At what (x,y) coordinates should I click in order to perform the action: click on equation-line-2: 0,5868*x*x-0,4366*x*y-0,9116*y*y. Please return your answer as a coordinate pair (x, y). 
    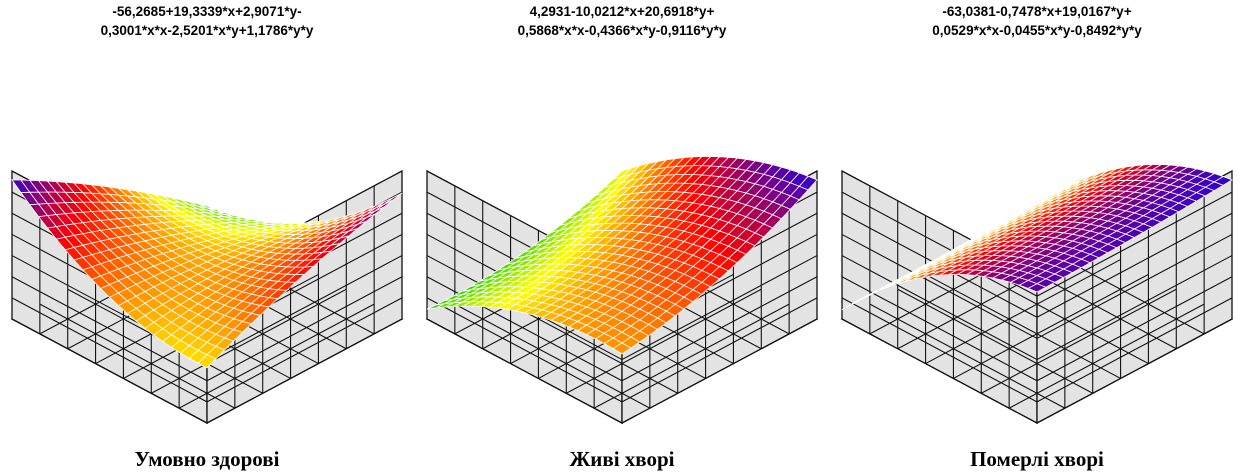
    Looking at the image, I should click on (622, 30).